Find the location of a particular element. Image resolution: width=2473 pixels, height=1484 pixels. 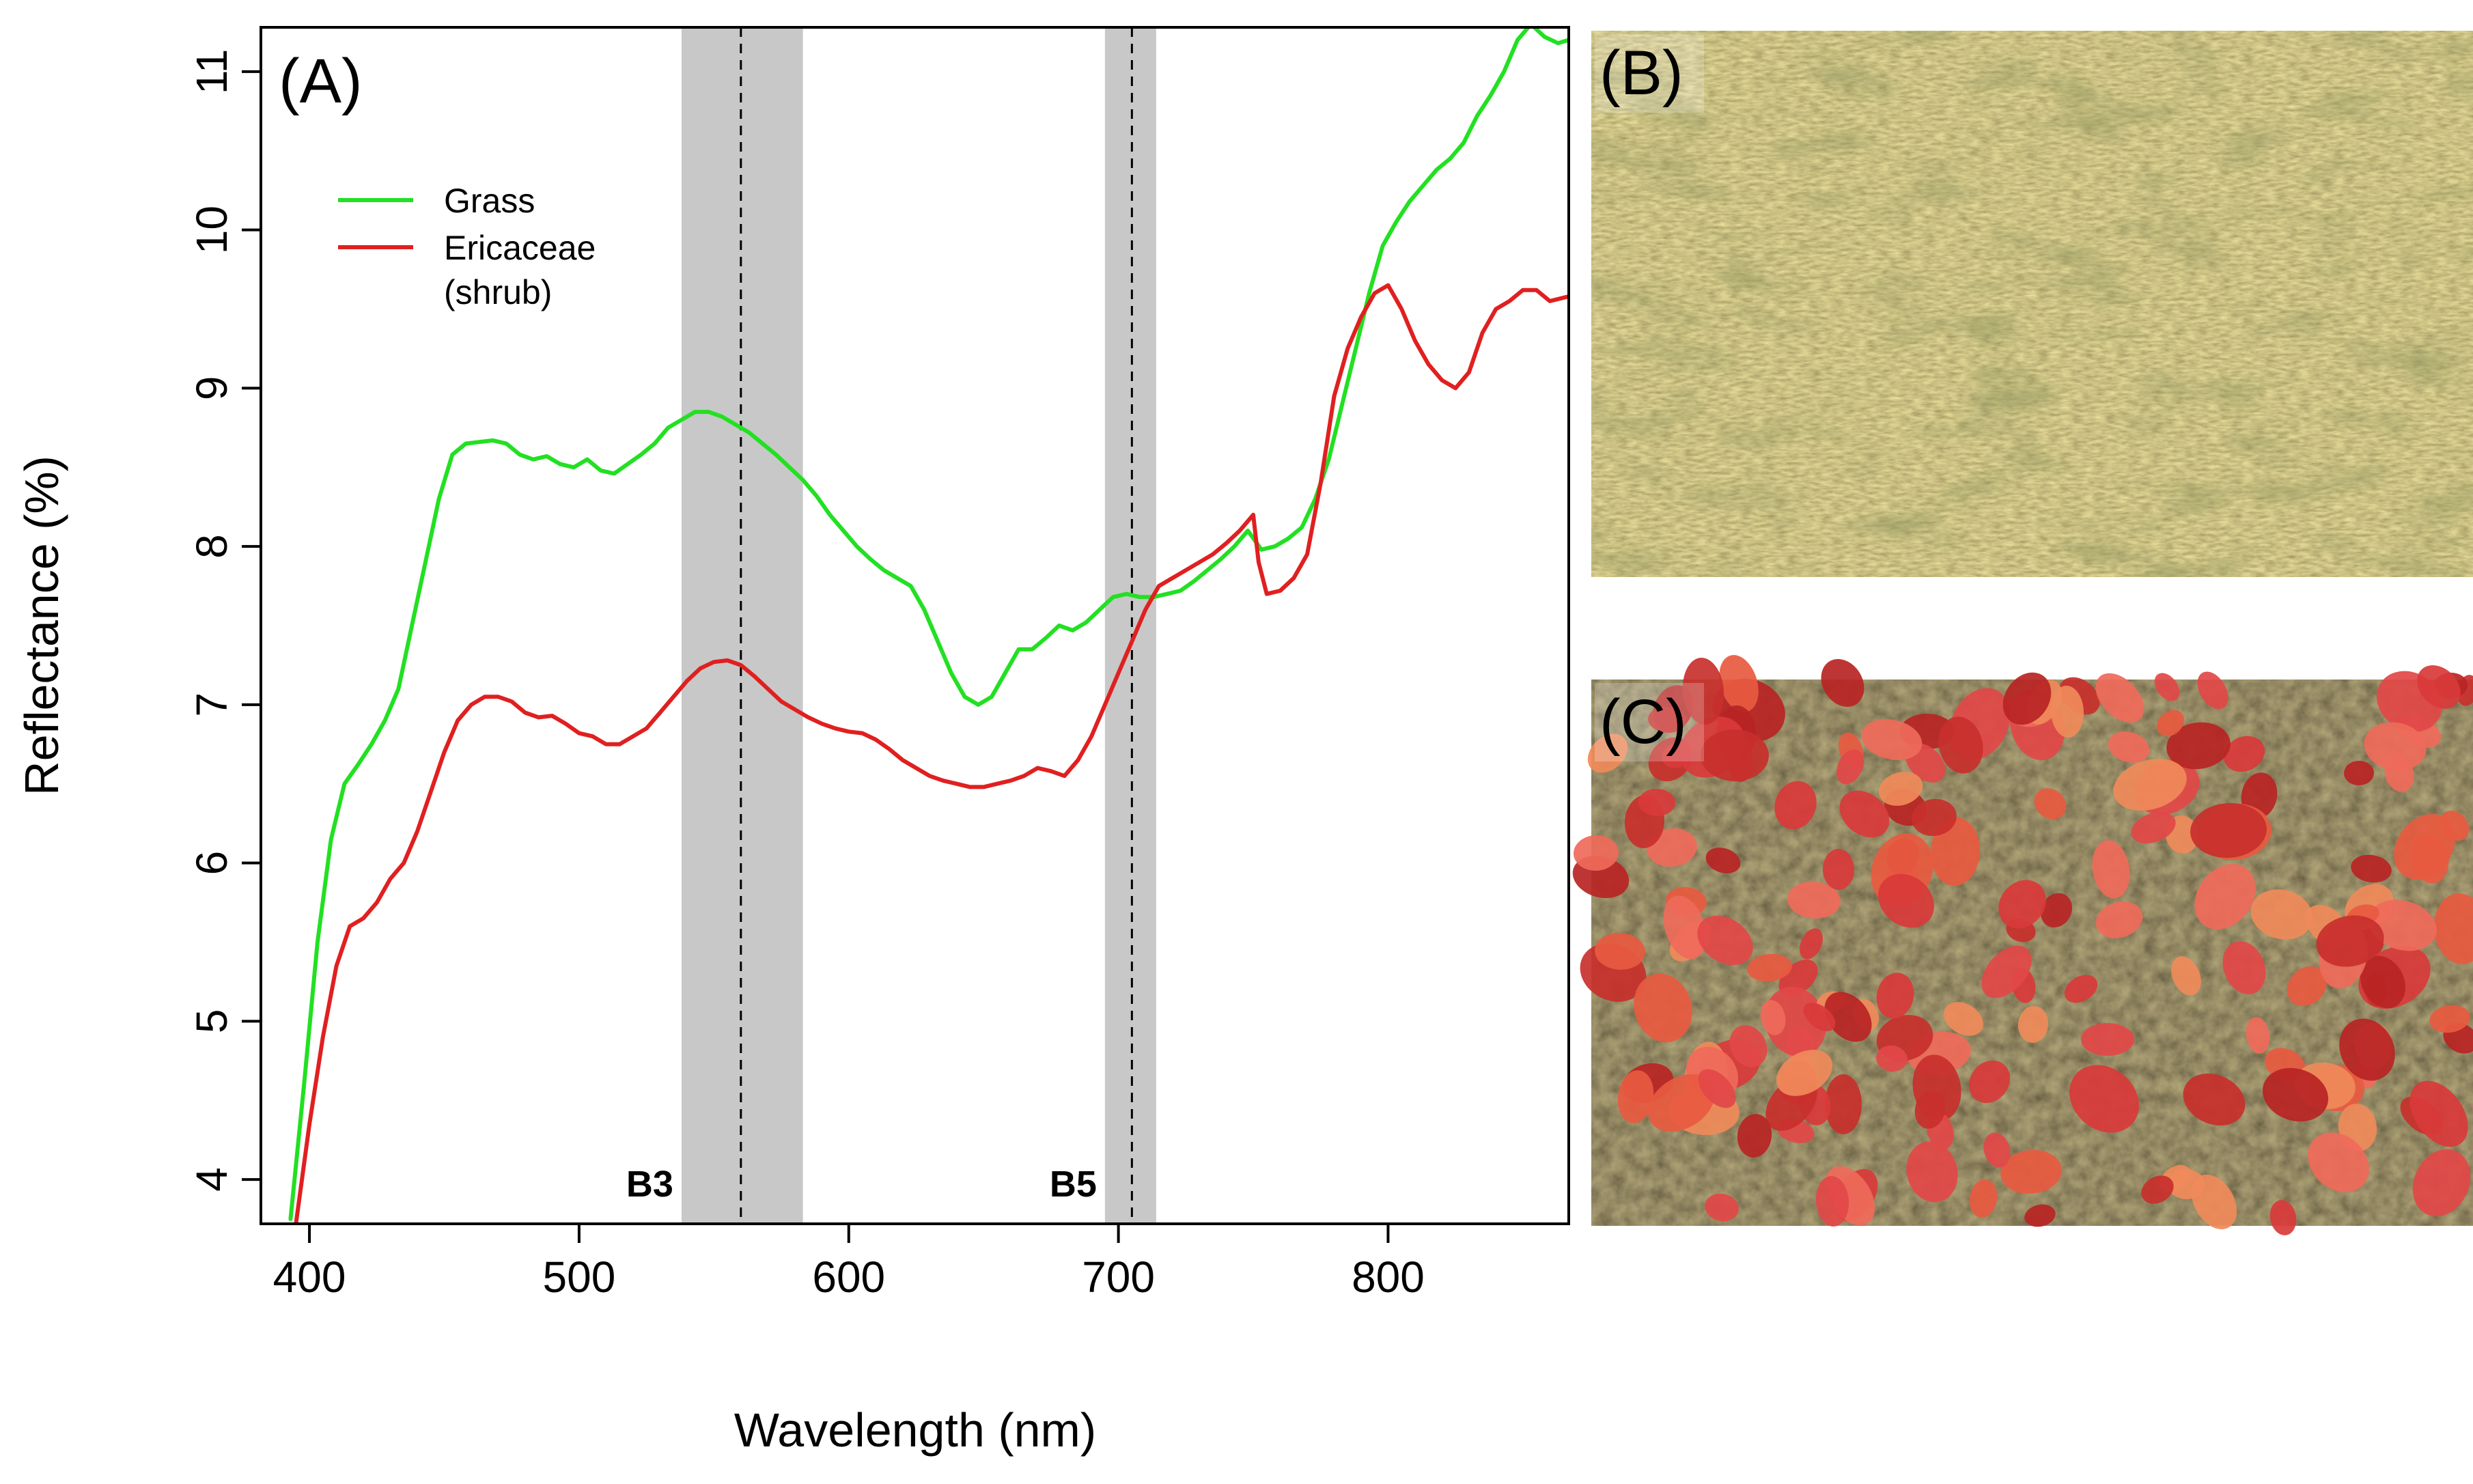

legend-grass-label: Grass is located at coordinates (489, 201).